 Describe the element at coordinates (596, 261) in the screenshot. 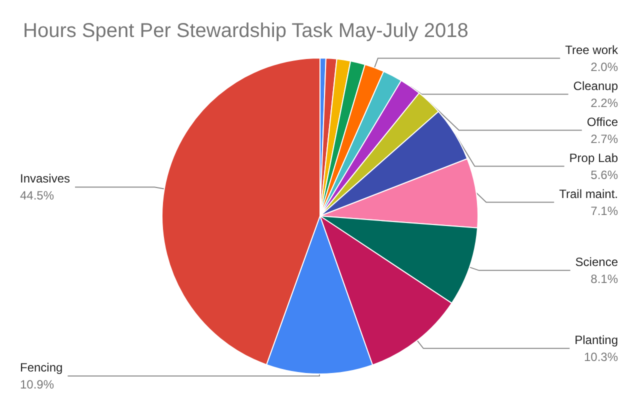

I see `slice-label: Science` at that location.